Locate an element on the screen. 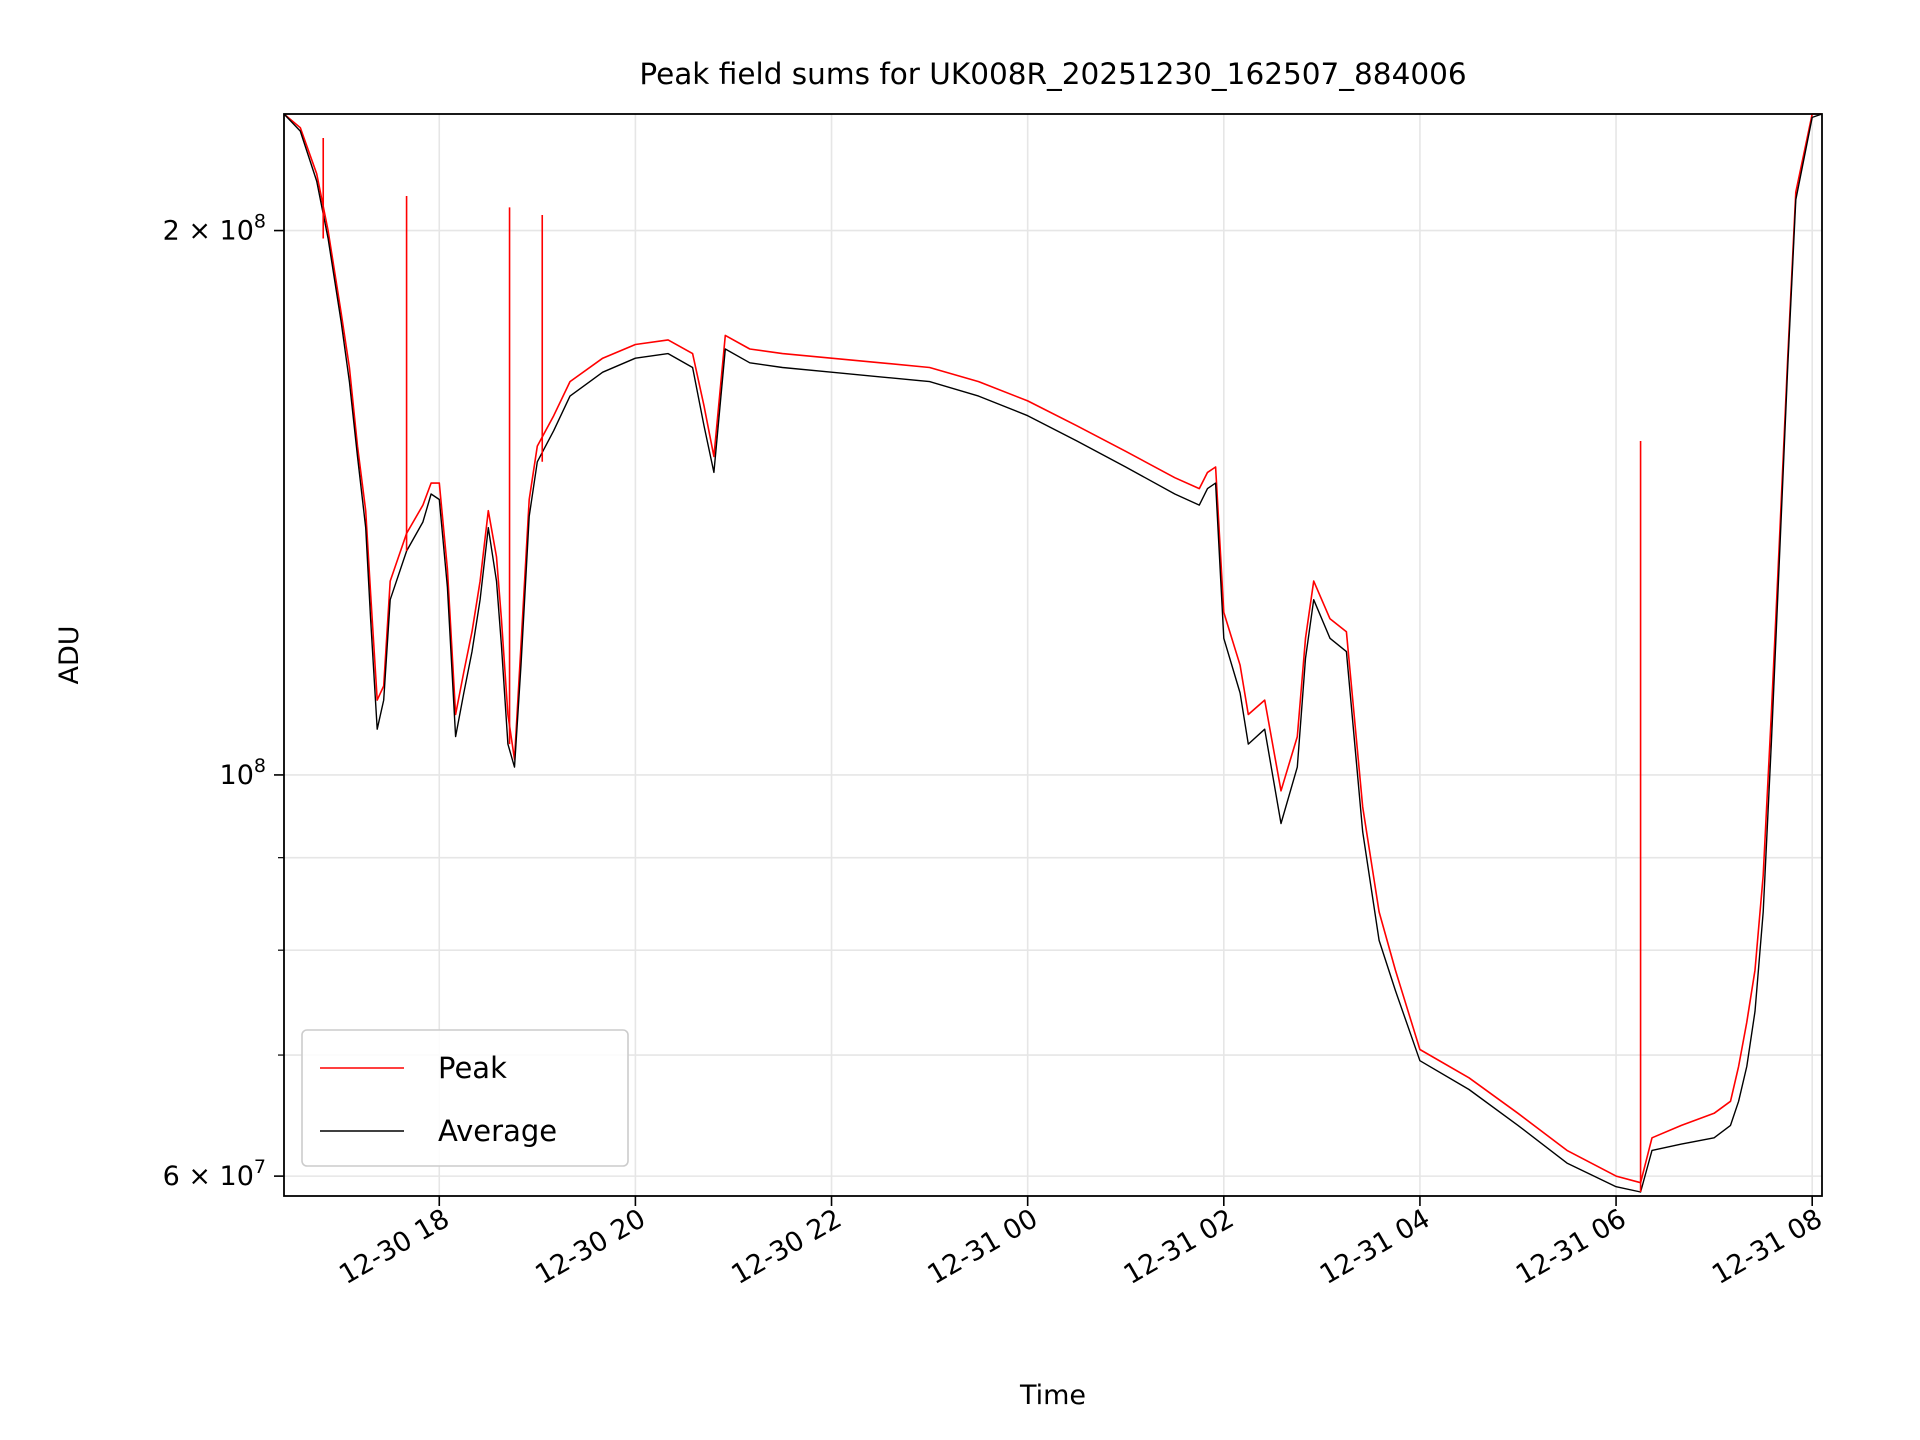 The height and width of the screenshot is (1440, 1920). y-tick-label: 108 is located at coordinates (243, 773).